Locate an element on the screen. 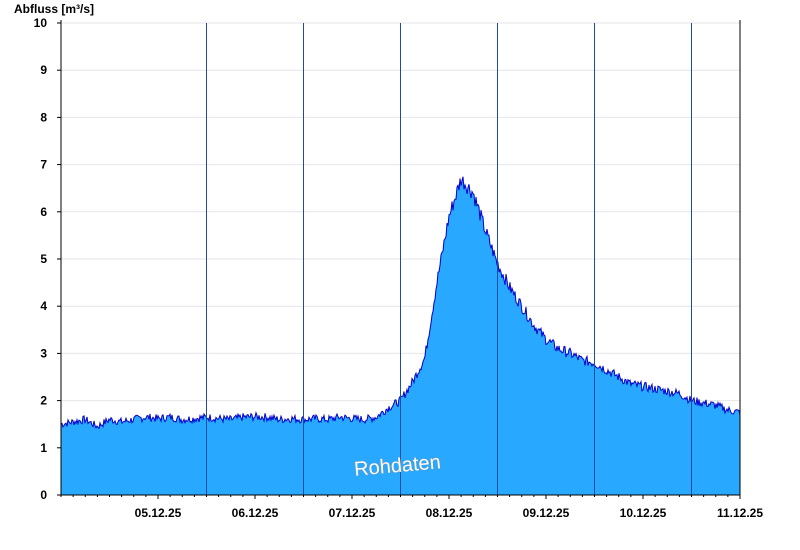  y-tick-label: 4 is located at coordinates (43, 306).